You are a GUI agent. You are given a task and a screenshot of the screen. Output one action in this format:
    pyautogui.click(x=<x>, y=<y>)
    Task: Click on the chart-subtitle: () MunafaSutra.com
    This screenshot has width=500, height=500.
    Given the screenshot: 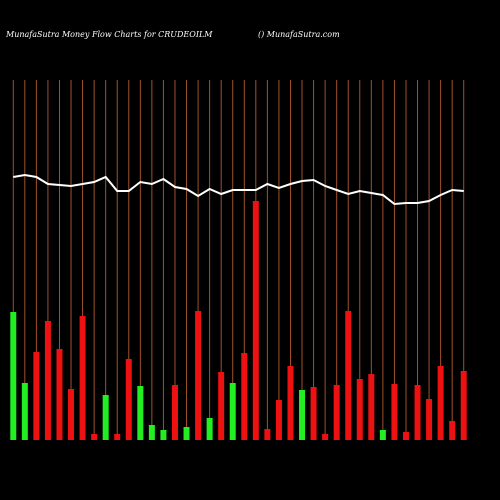 What is the action you would take?
    pyautogui.click(x=299, y=34)
    